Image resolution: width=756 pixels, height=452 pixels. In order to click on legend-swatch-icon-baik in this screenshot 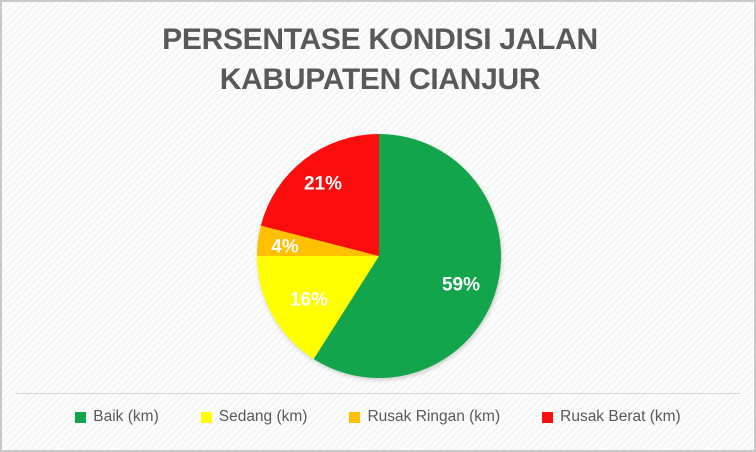, I will do `click(81, 417)`.